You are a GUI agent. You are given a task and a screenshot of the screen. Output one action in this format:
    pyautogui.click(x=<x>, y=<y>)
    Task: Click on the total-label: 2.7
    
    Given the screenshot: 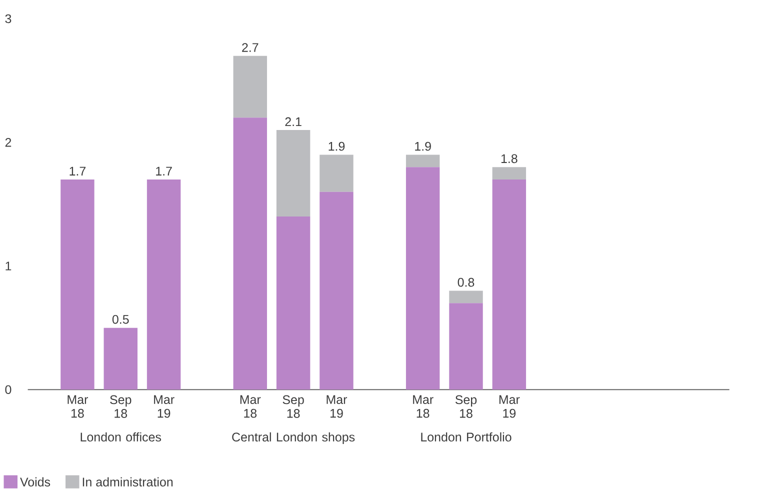 What is the action you would take?
    pyautogui.click(x=250, y=47)
    